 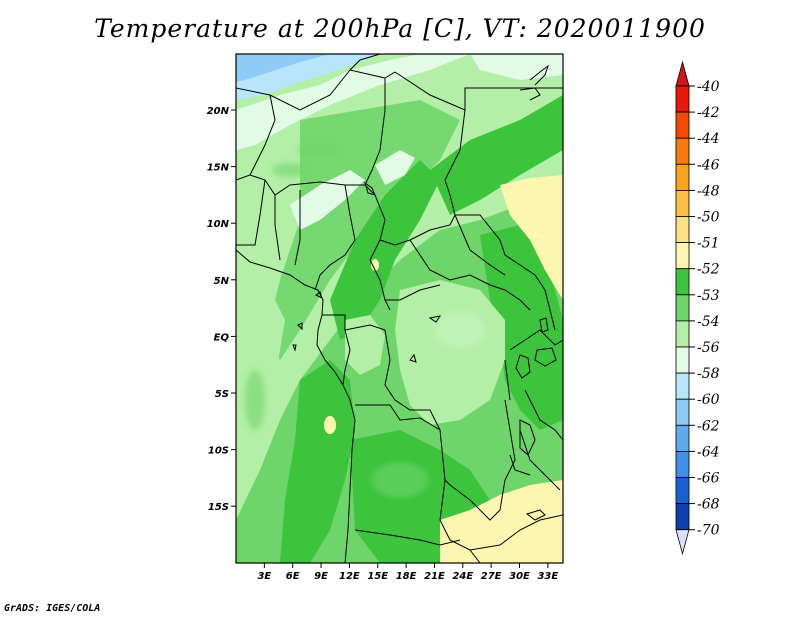 I want to click on colorbar-label: -58, so click(x=708, y=374).